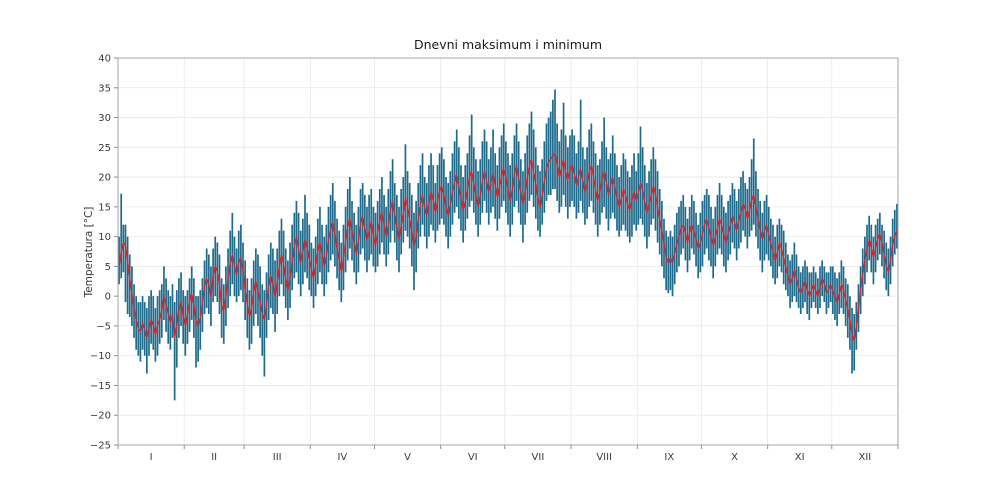  Describe the element at coordinates (100, 446) in the screenshot. I see `y-tick-label: −25` at that location.